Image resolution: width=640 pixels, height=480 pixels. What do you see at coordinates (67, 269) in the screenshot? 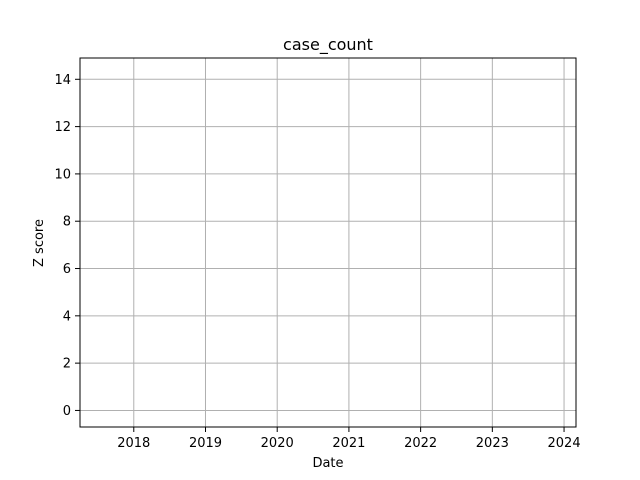
I see `y-tick-label: 6` at bounding box center [67, 269].